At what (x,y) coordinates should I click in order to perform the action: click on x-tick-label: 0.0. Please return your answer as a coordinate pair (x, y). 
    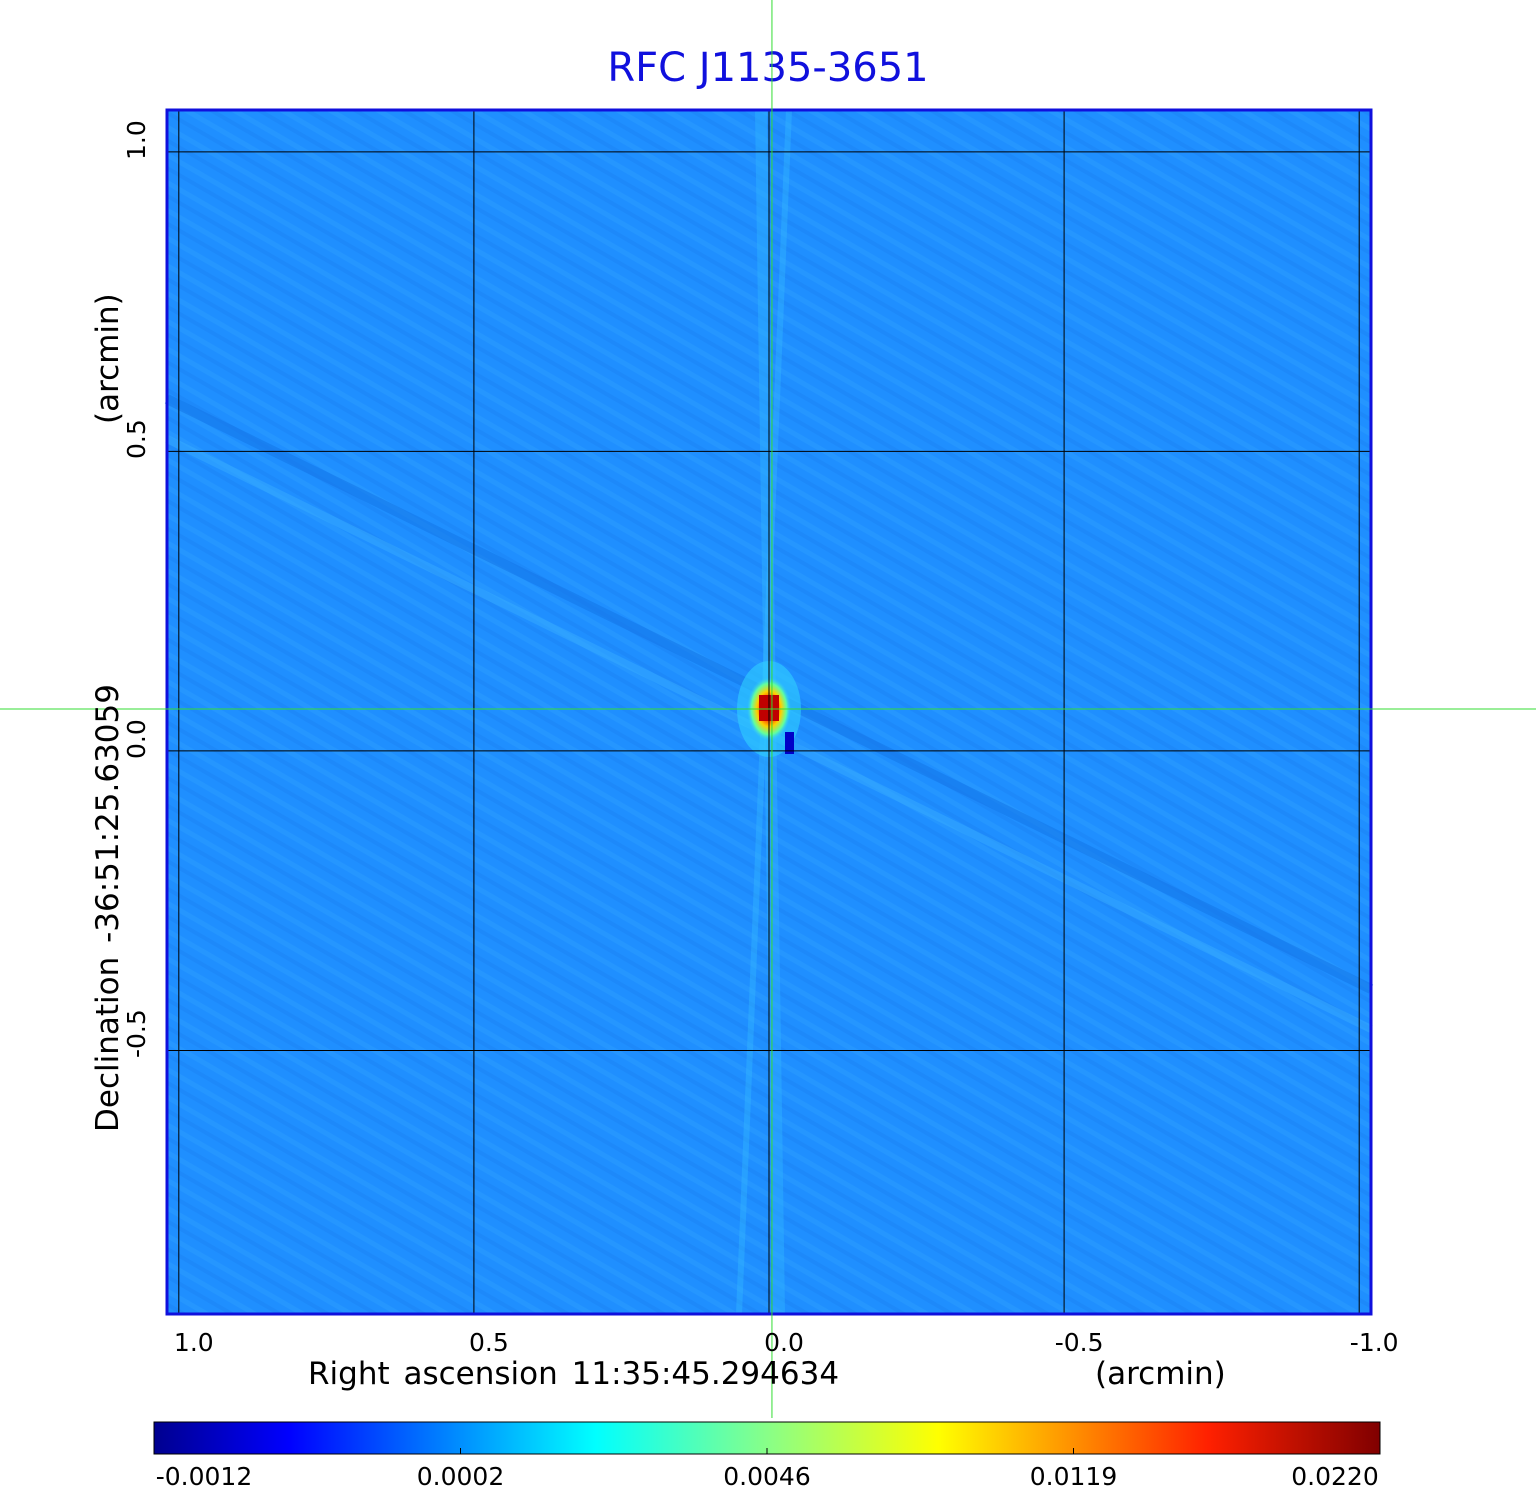
    Looking at the image, I should click on (784, 1342).